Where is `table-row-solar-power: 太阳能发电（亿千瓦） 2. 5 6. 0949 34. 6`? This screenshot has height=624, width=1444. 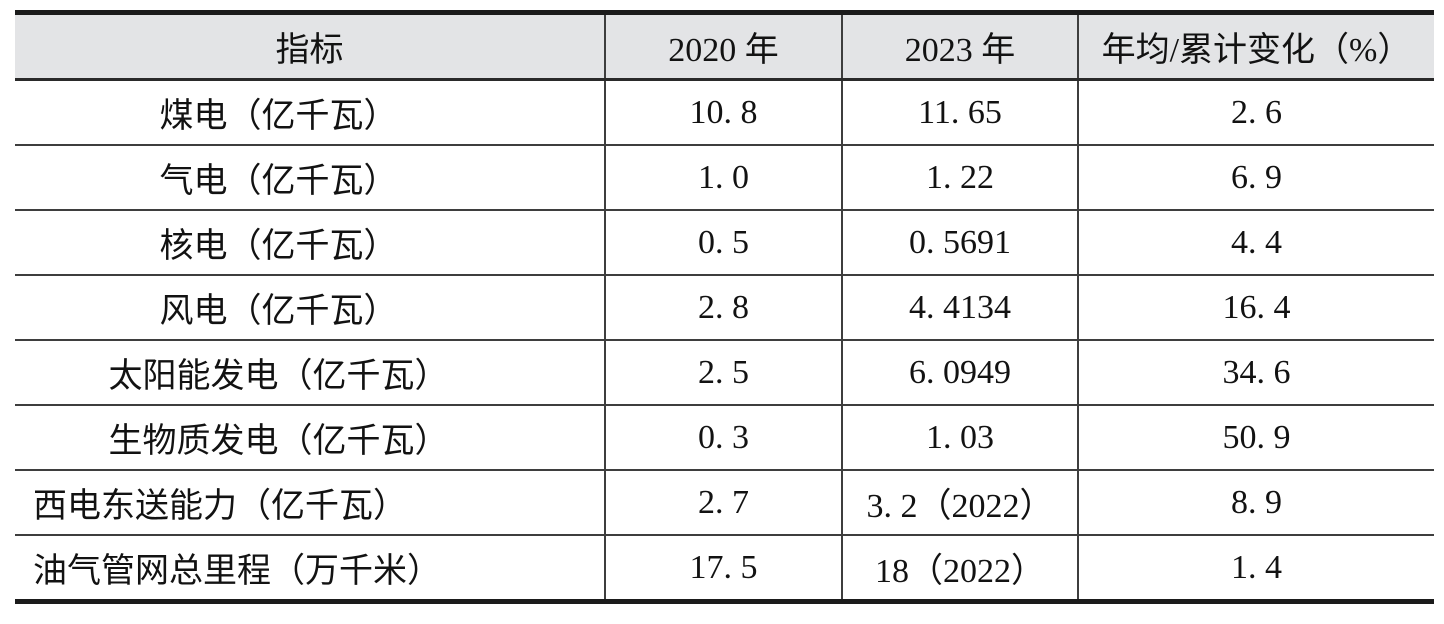
table-row-solar-power: 太阳能发电（亿千瓦） 2. 5 6. 0949 34. 6 is located at coordinates (724, 373).